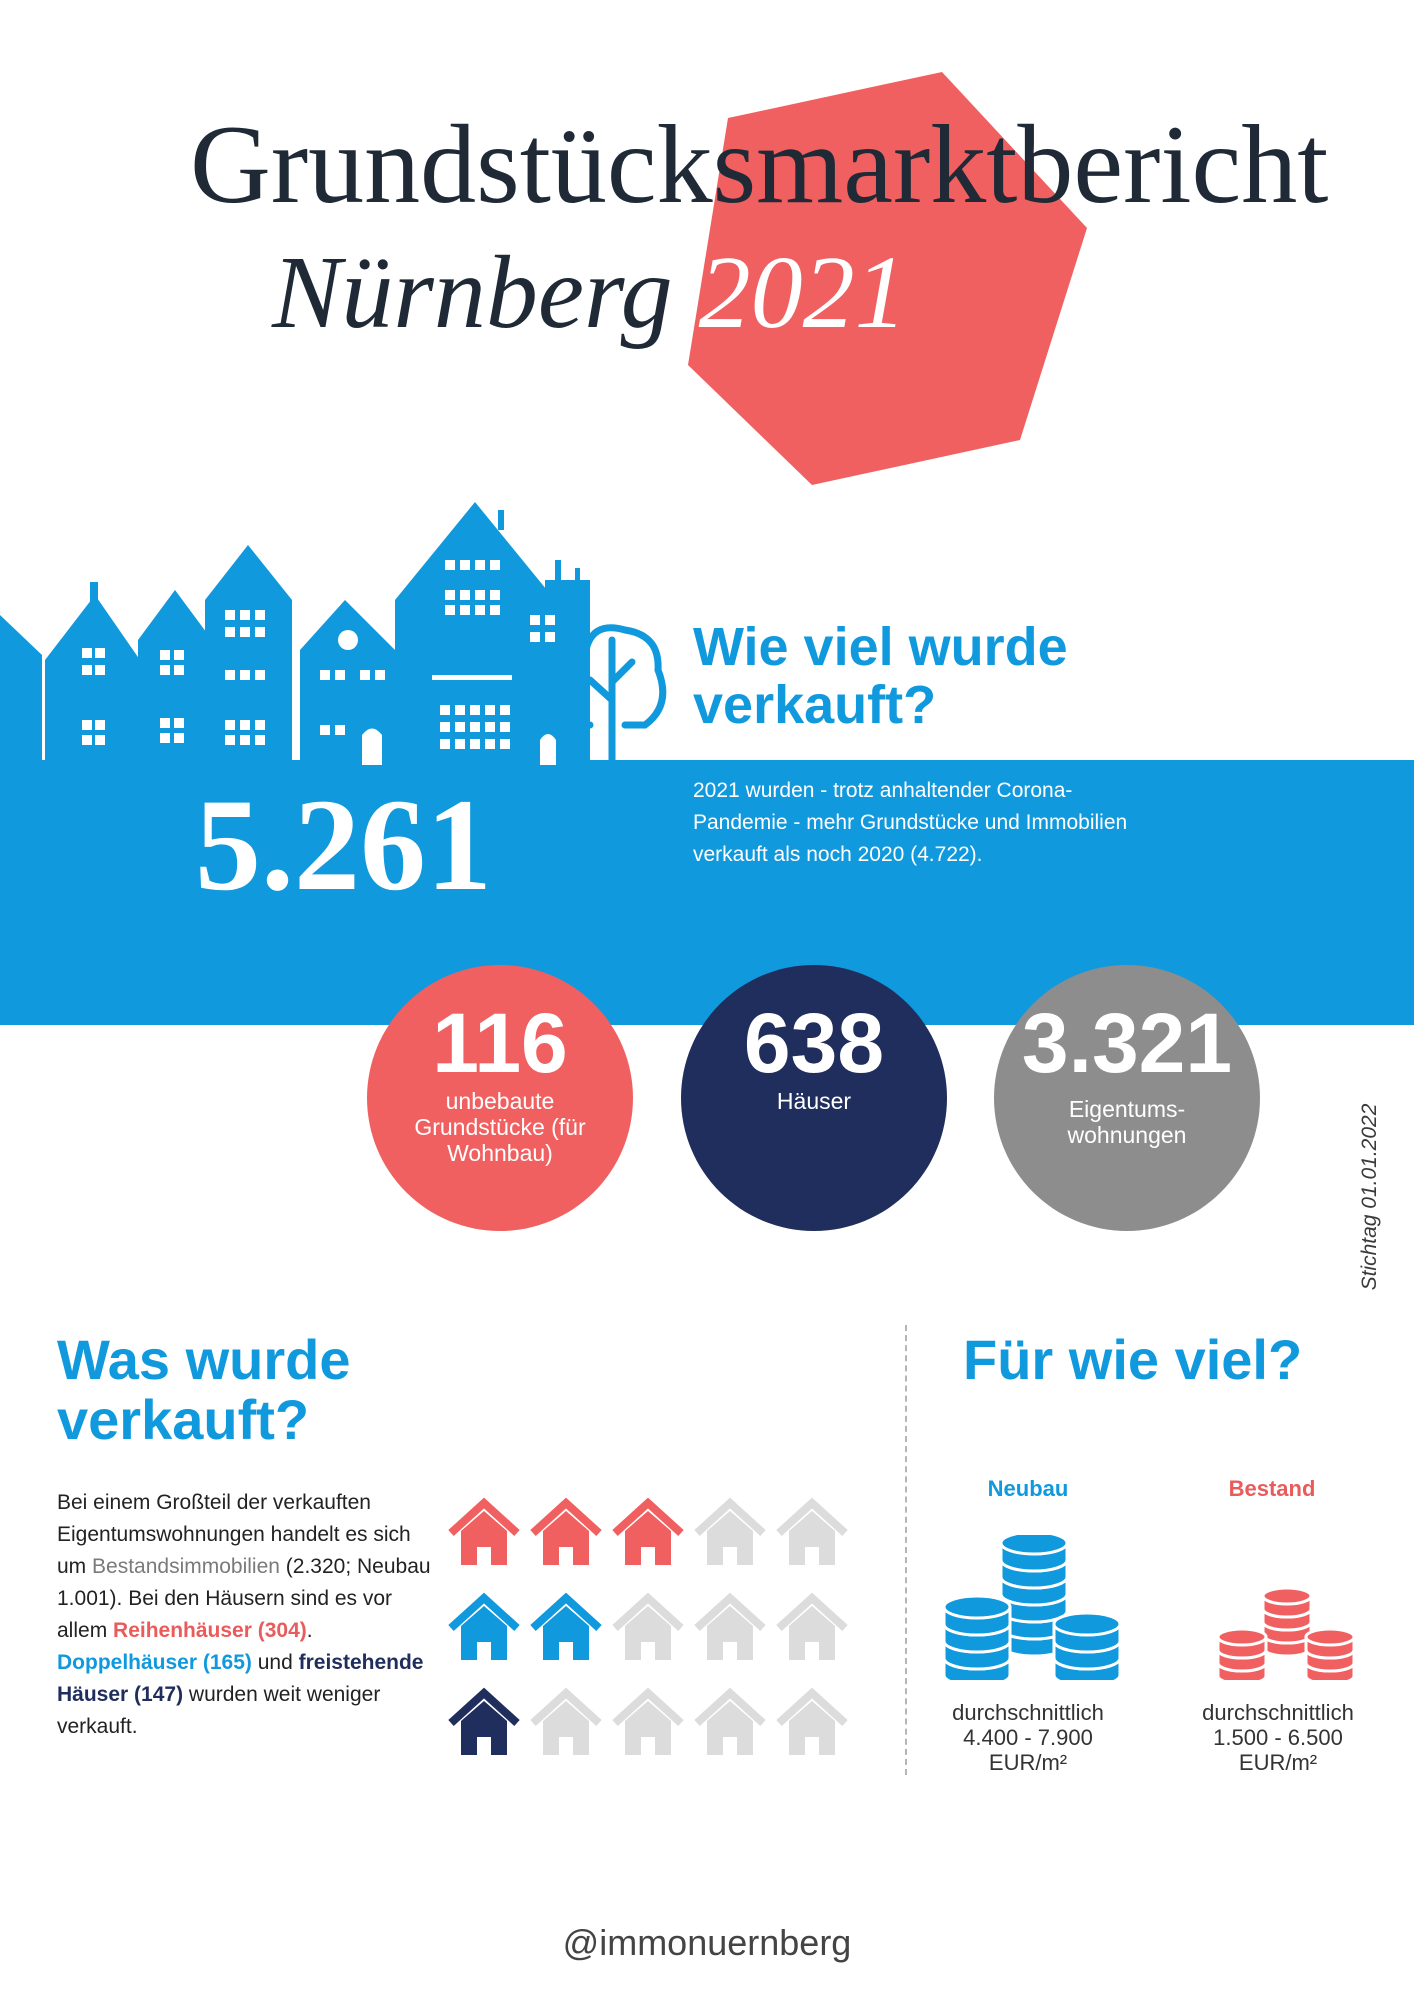  What do you see at coordinates (759, 165) in the screenshot?
I see `title-line-1: Grundstücksmarktbericht` at bounding box center [759, 165].